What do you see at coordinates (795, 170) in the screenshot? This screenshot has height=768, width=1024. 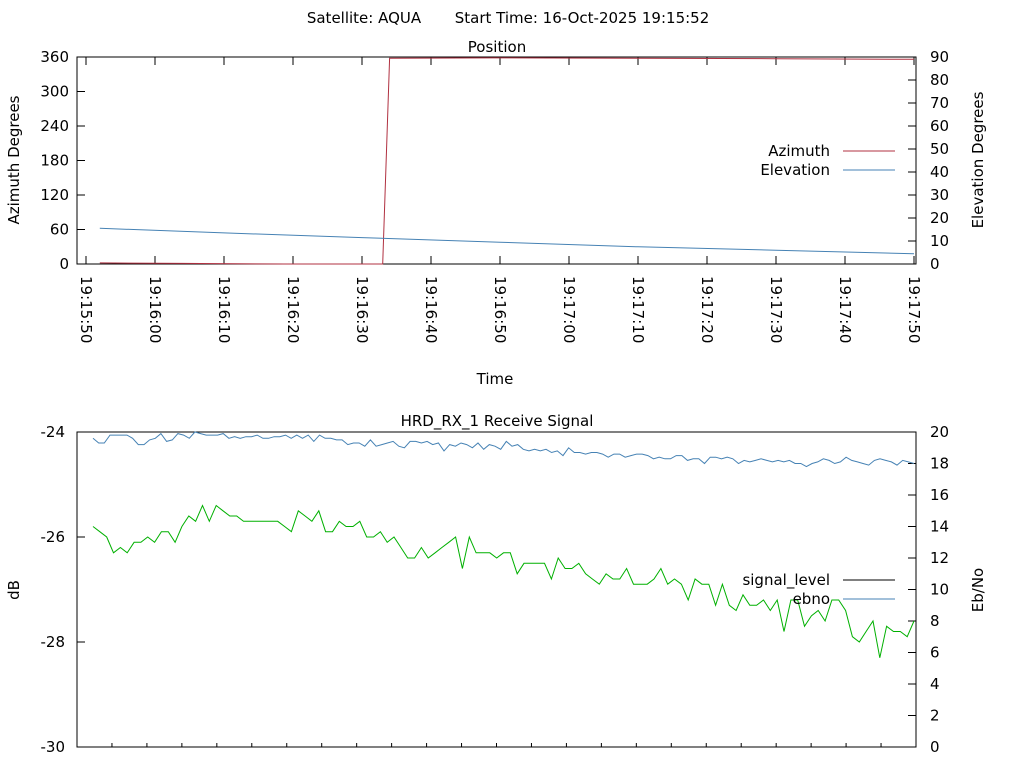 I see `legend-elevation-label: Elevation` at bounding box center [795, 170].